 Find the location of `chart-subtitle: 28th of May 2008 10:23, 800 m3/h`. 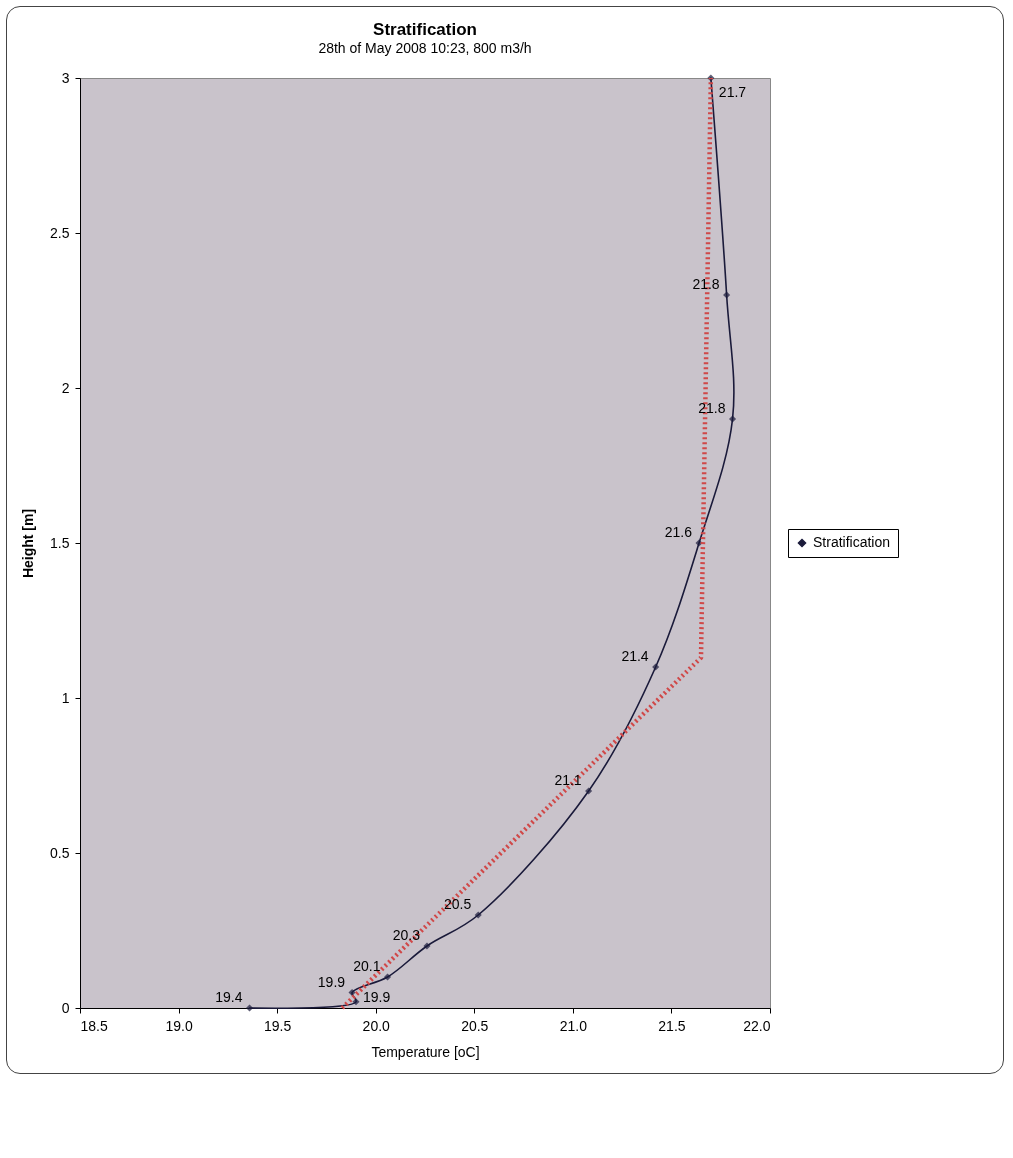

chart-subtitle: 28th of May 2008 10:23, 800 m3/h is located at coordinates (425, 48).